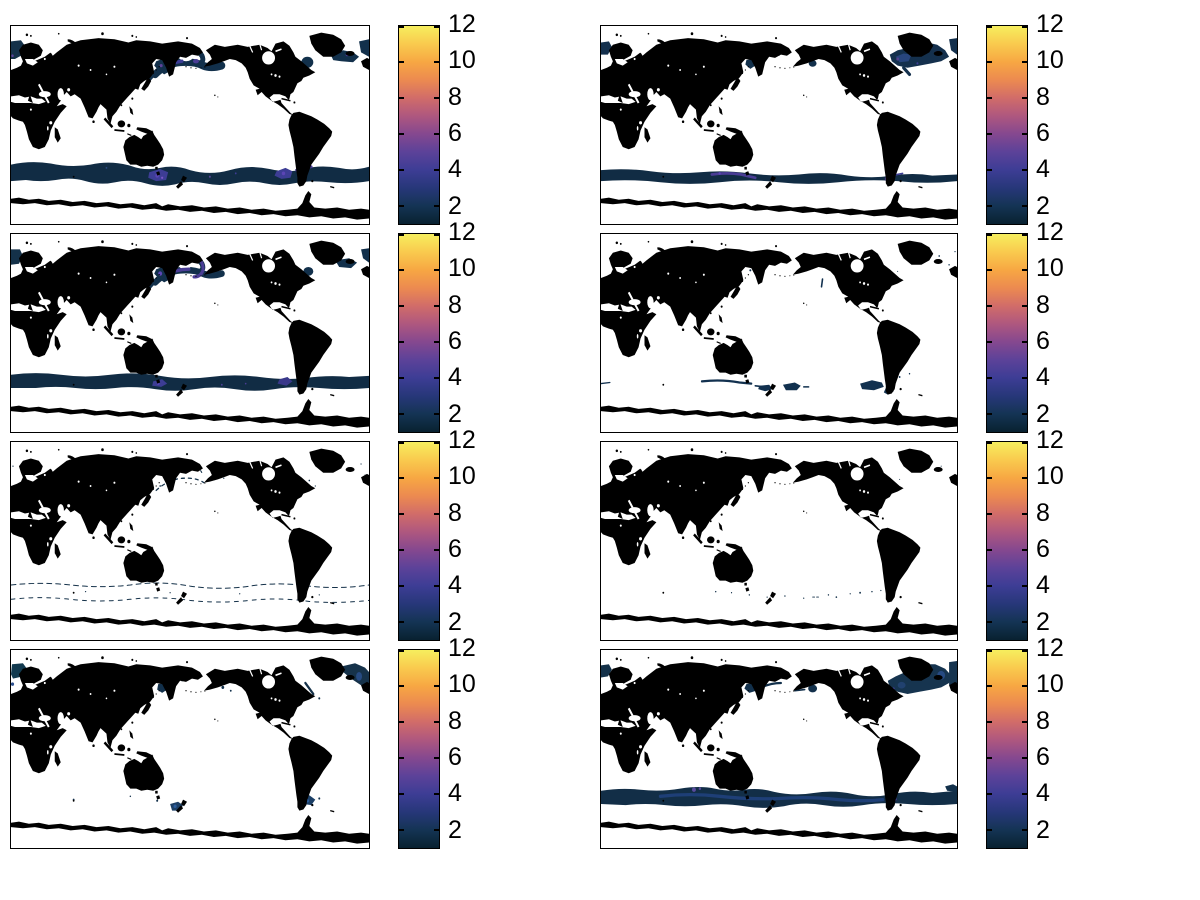  Describe the element at coordinates (190, 125) in the screenshot. I see `world-map-r1c1` at that location.